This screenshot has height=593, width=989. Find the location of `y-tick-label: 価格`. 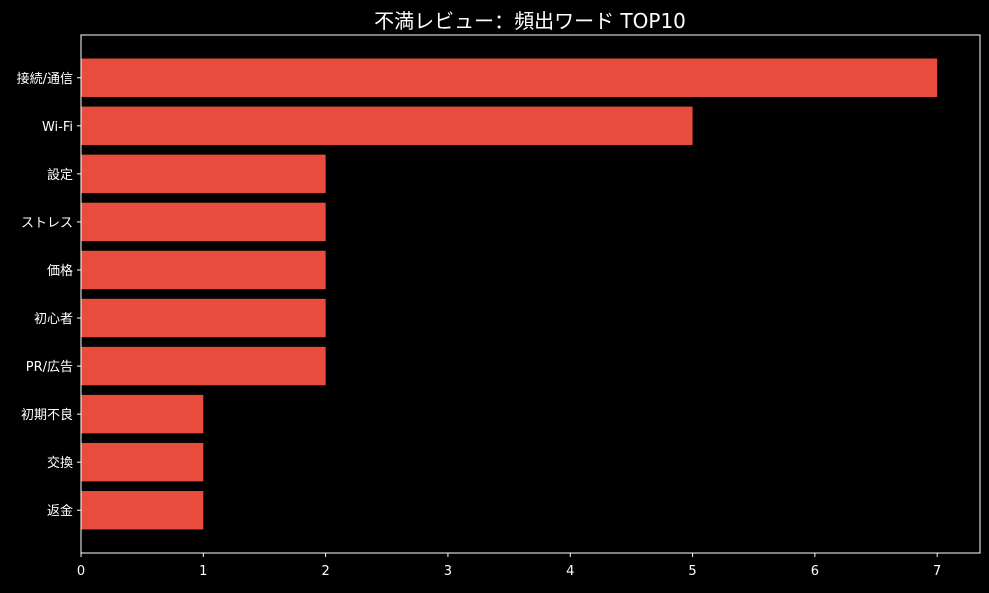

y-tick-label: 価格 is located at coordinates (60, 271).